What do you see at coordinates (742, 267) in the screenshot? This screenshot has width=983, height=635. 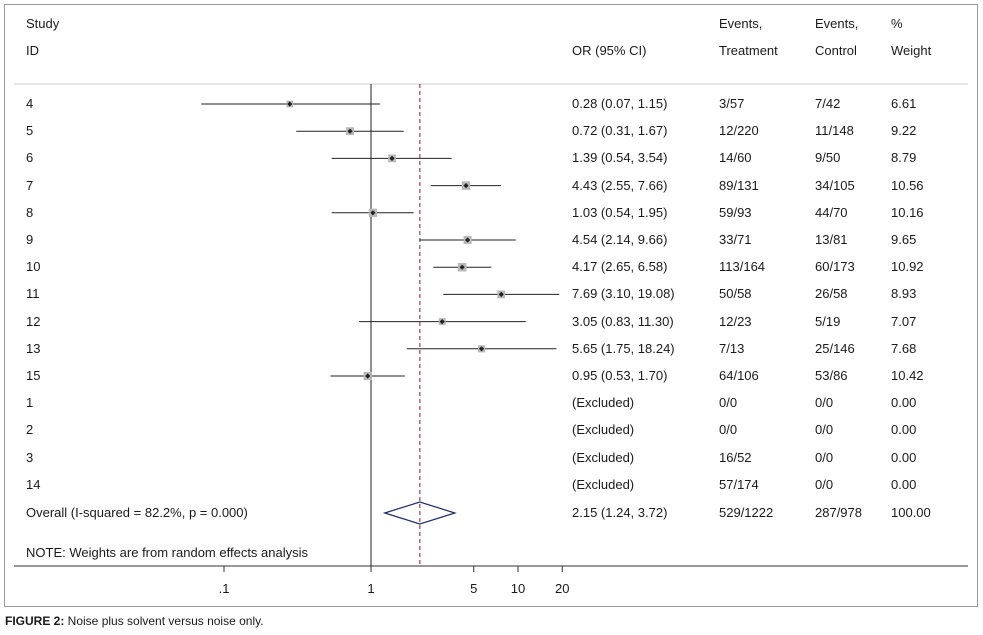 I see `row-events-treatment: 113/164` at bounding box center [742, 267].